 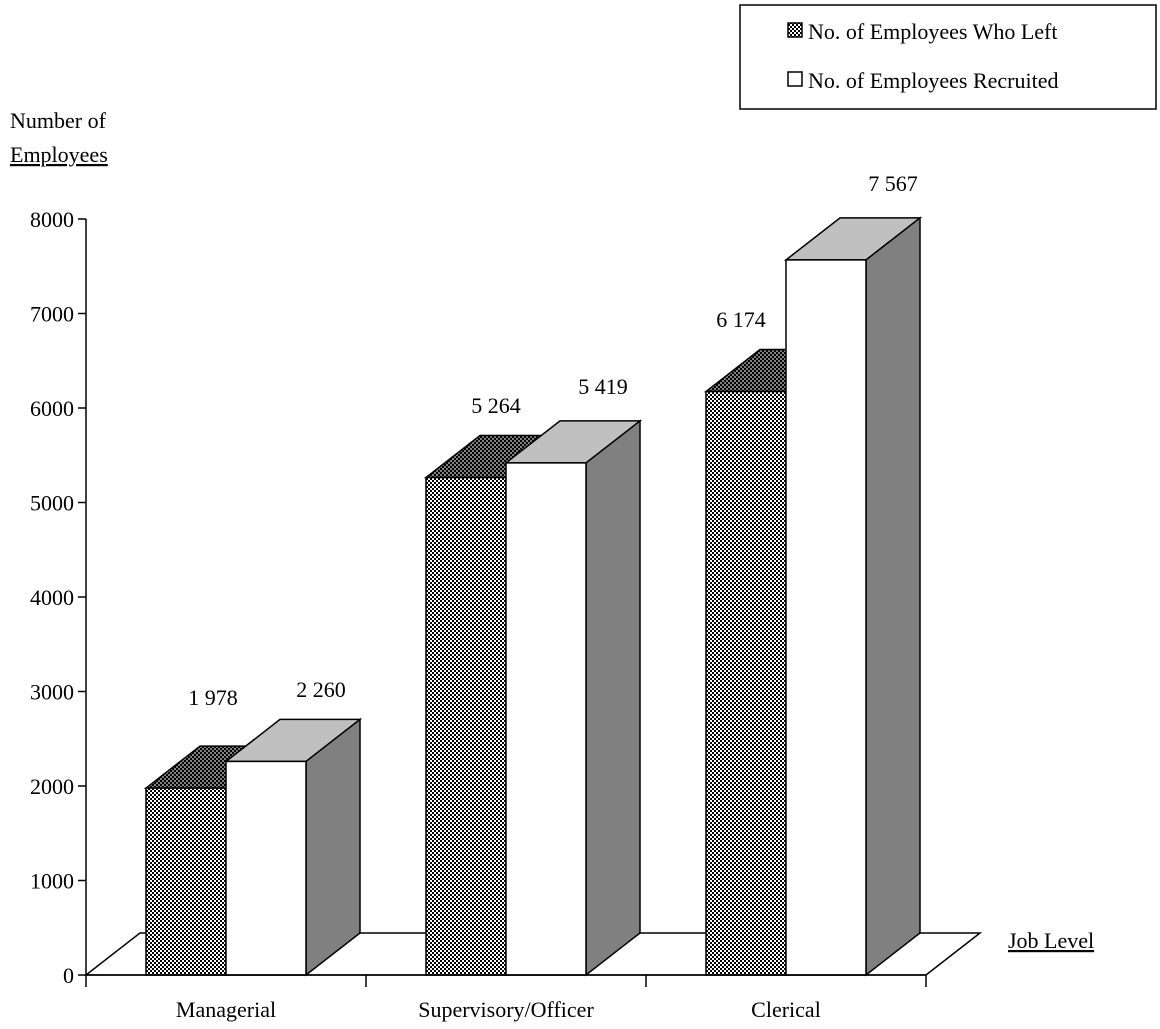 What do you see at coordinates (52, 219) in the screenshot?
I see `y-tick-label: 8000` at bounding box center [52, 219].